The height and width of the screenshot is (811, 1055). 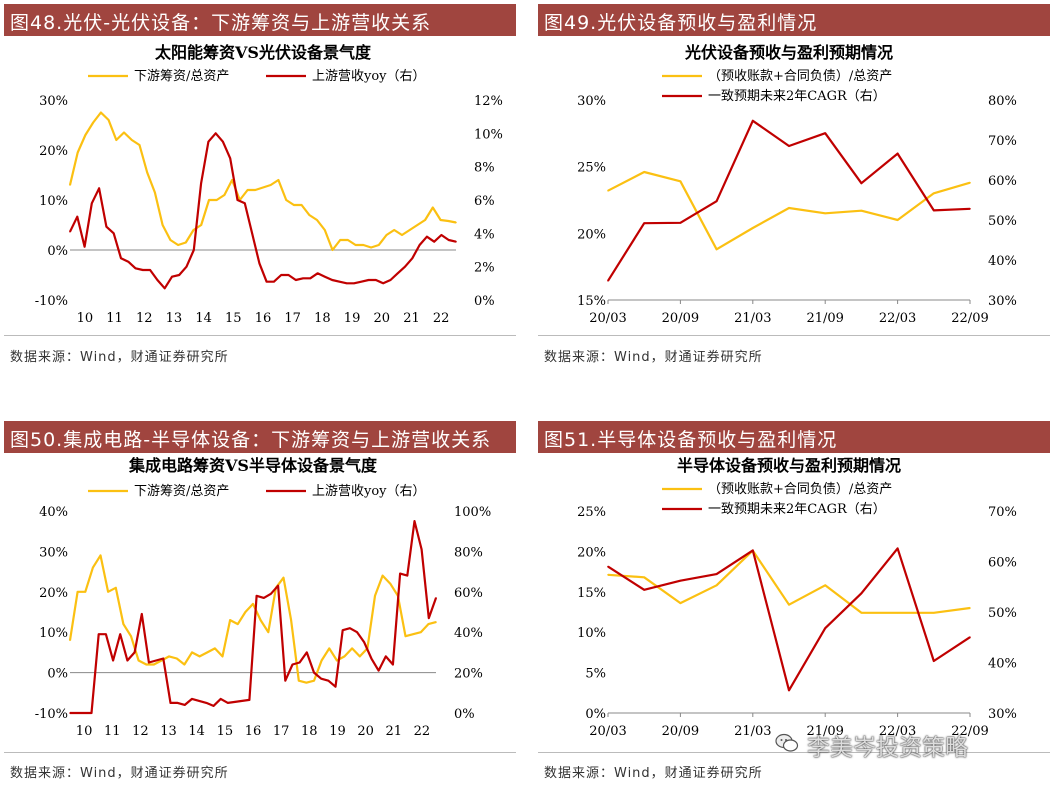 What do you see at coordinates (251, 440) in the screenshot?
I see `panel-title: 图50.集成电路-半导体设备：下游筹资与上游营收关系` at bounding box center [251, 440].